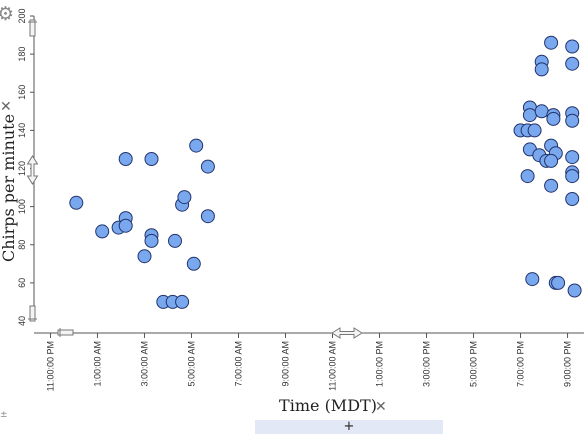 The height and width of the screenshot is (438, 584). I want to click on y-tick-label: 200, so click(22, 15).